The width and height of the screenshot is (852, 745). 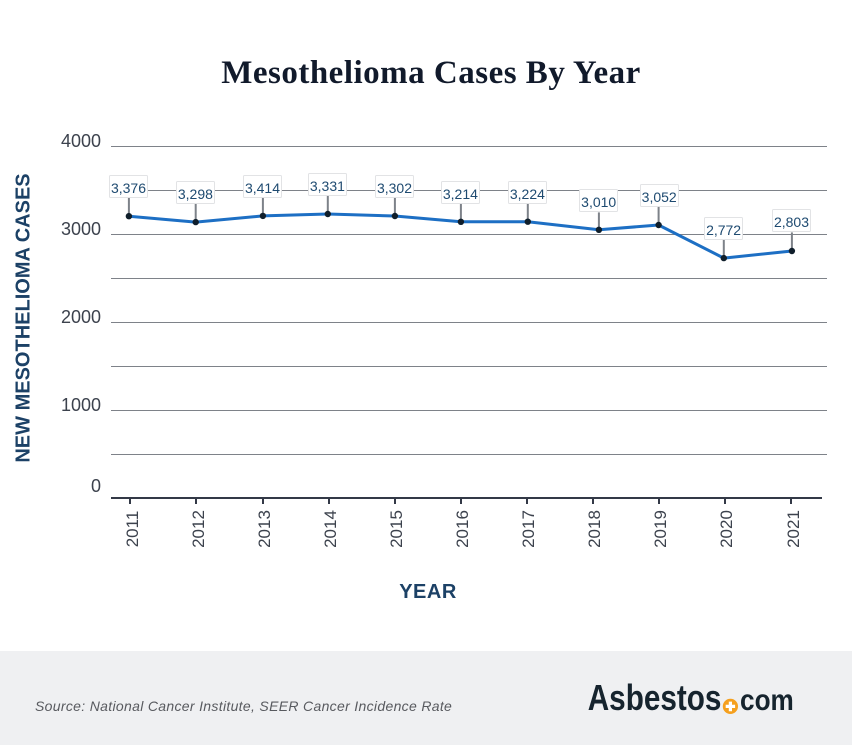 What do you see at coordinates (655, 698) in the screenshot?
I see `svg-text: Asbestos` at bounding box center [655, 698].